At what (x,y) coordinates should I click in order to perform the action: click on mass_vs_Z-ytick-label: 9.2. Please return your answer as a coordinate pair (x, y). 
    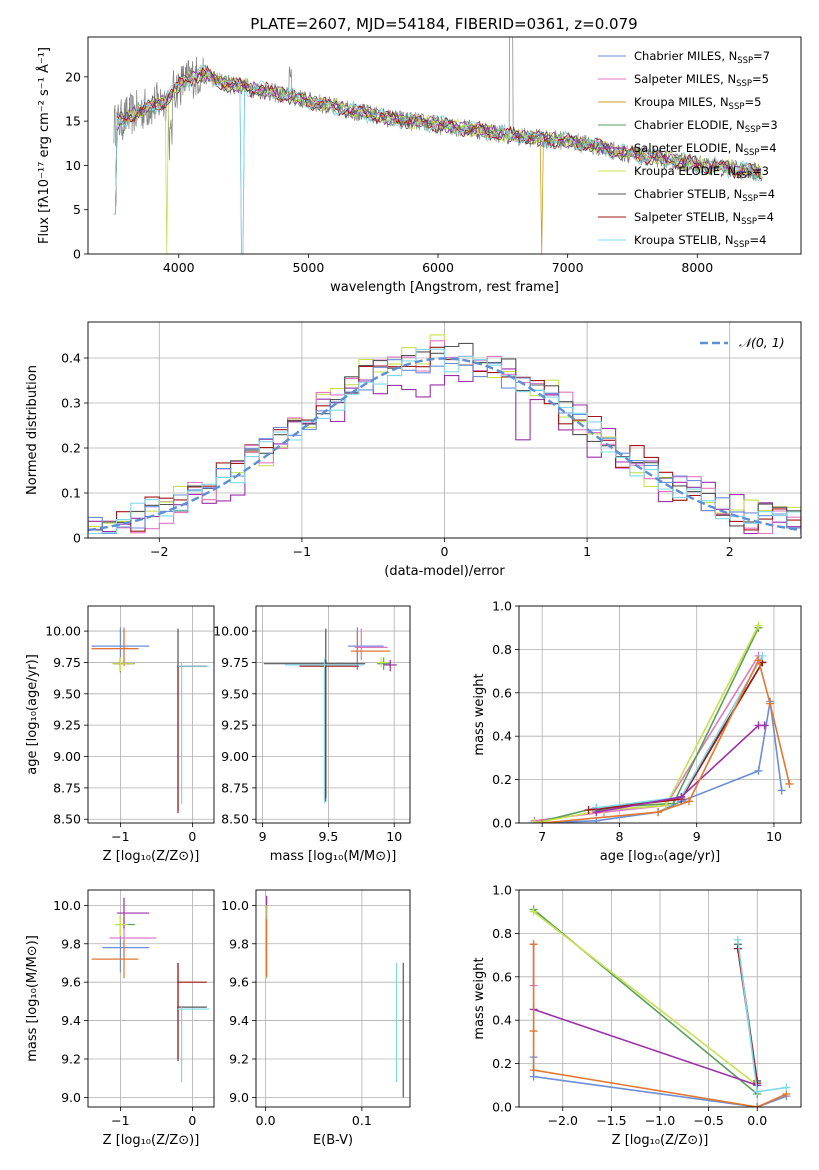
    Looking at the image, I should click on (71, 1058).